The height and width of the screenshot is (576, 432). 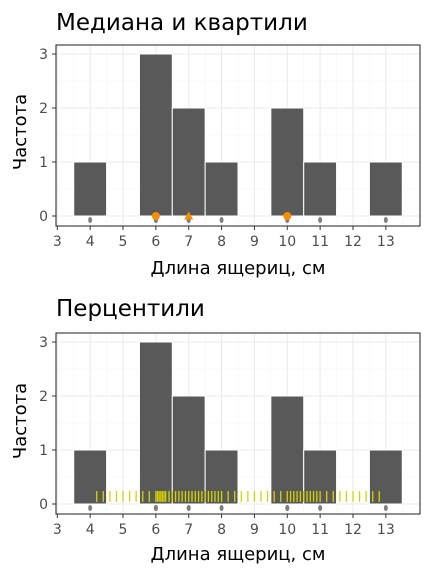 What do you see at coordinates (130, 309) in the screenshot?
I see `chart-title: Перцентили` at bounding box center [130, 309].